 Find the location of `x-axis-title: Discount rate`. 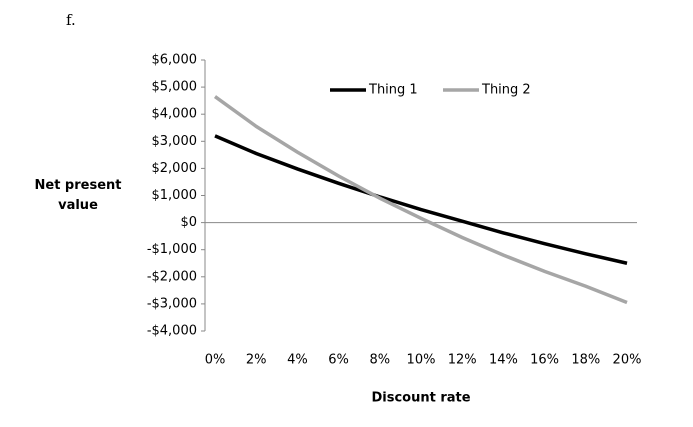

x-axis-title: Discount rate is located at coordinates (420, 398).